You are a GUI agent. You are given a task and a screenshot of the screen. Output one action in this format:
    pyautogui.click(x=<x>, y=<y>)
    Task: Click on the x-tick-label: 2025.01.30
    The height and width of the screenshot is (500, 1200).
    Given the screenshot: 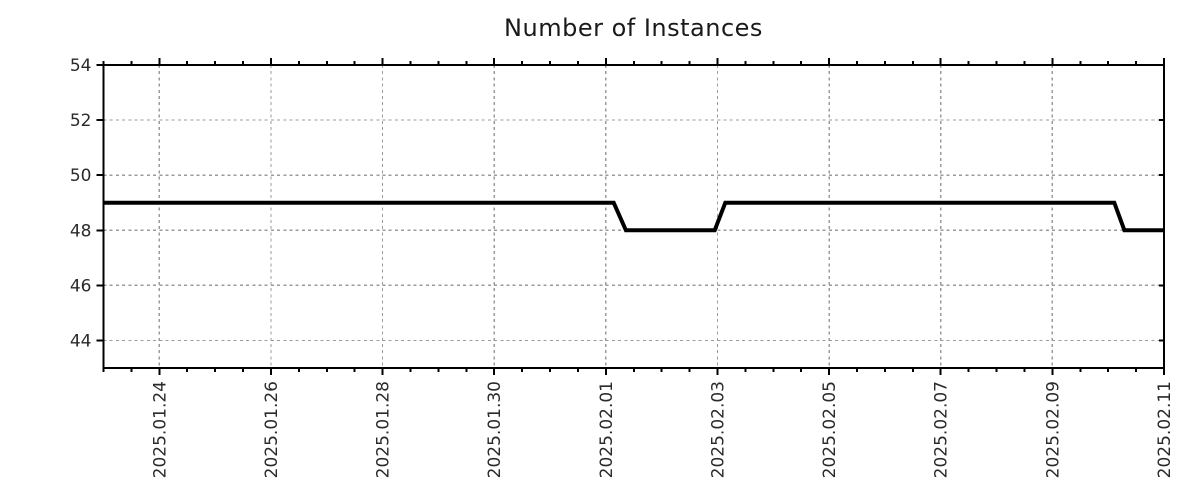 What is the action you would take?
    pyautogui.click(x=495, y=429)
    